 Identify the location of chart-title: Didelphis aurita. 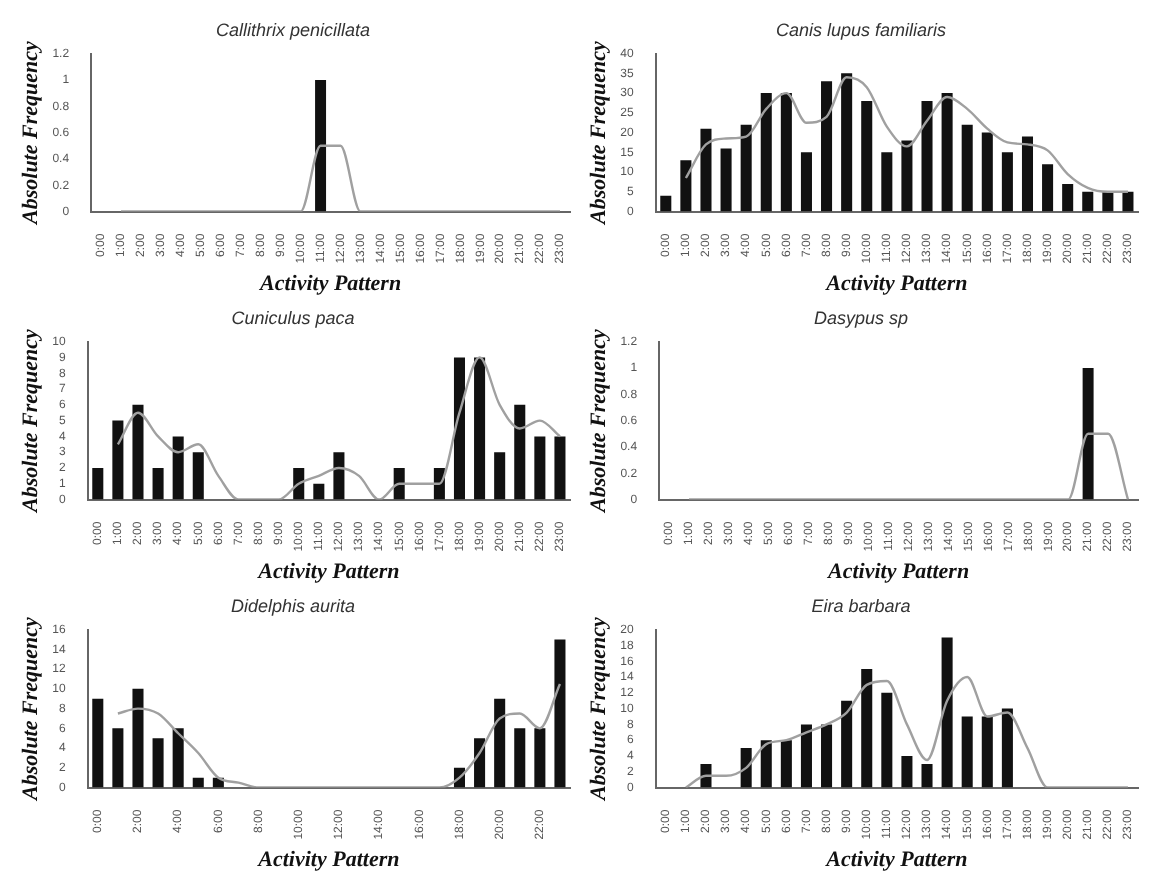
(293, 605).